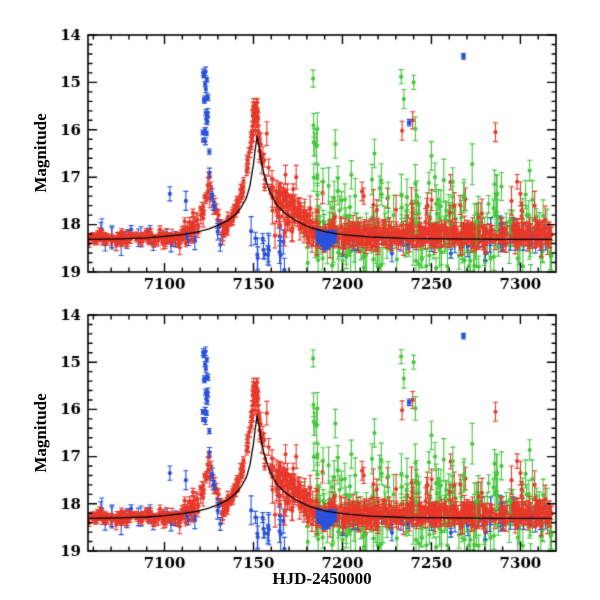 This screenshot has height=600, width=600. I want to click on y-axis-label-top: Magnitude, so click(40, 153).